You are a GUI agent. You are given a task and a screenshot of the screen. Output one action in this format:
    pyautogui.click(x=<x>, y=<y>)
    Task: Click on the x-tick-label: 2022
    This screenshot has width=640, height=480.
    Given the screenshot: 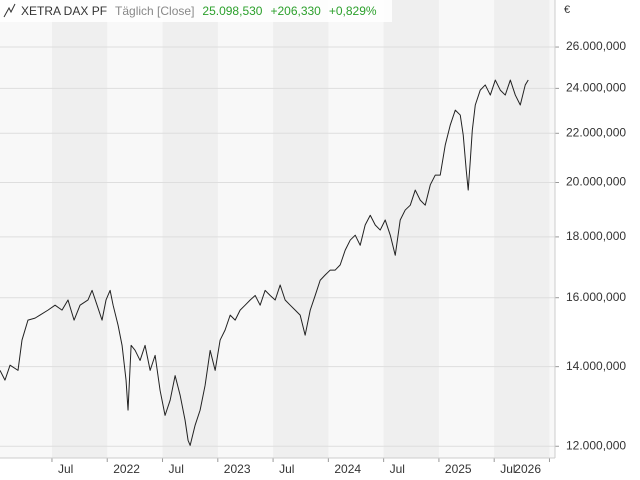 What is the action you would take?
    pyautogui.click(x=126, y=469)
    